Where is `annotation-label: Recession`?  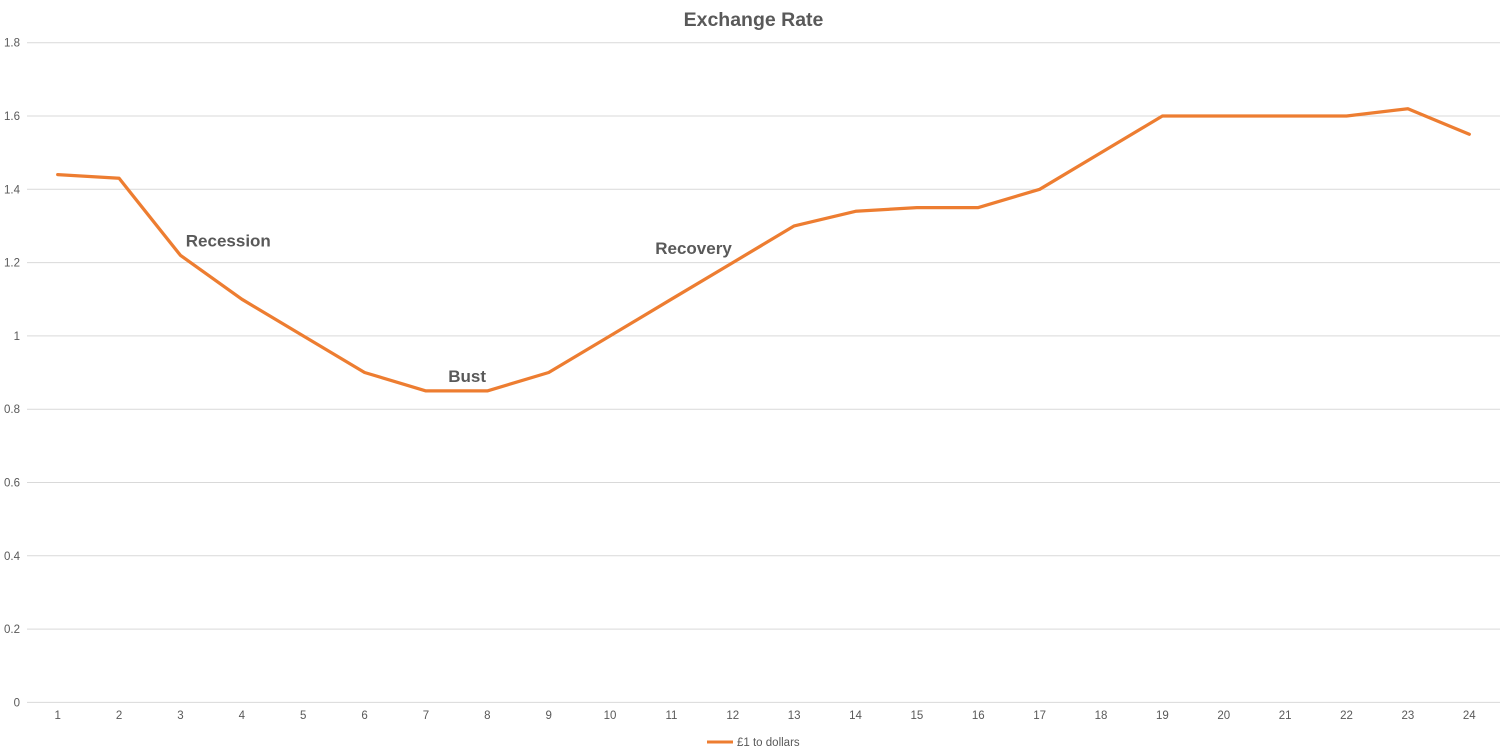
annotation-label: Recession is located at coordinates (228, 241).